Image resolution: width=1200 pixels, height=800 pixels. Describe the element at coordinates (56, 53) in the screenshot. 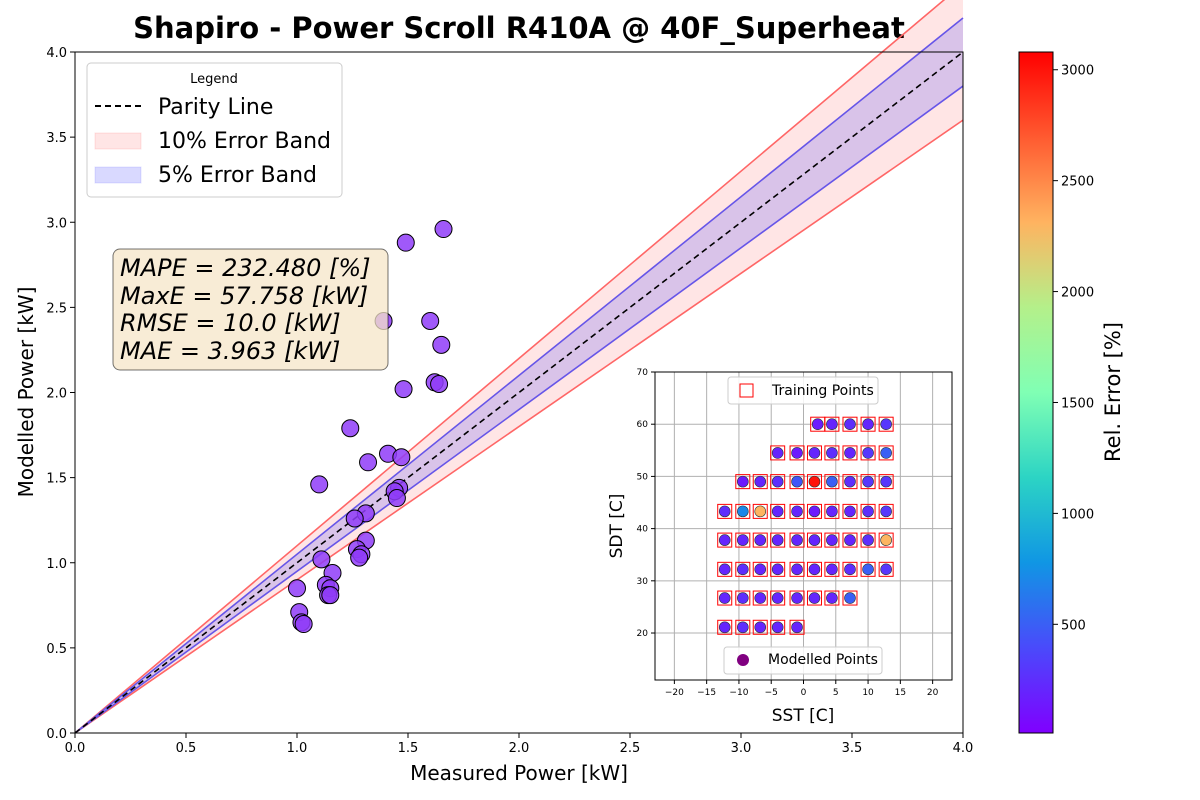

I see `y-tick-label: 4.0` at that location.